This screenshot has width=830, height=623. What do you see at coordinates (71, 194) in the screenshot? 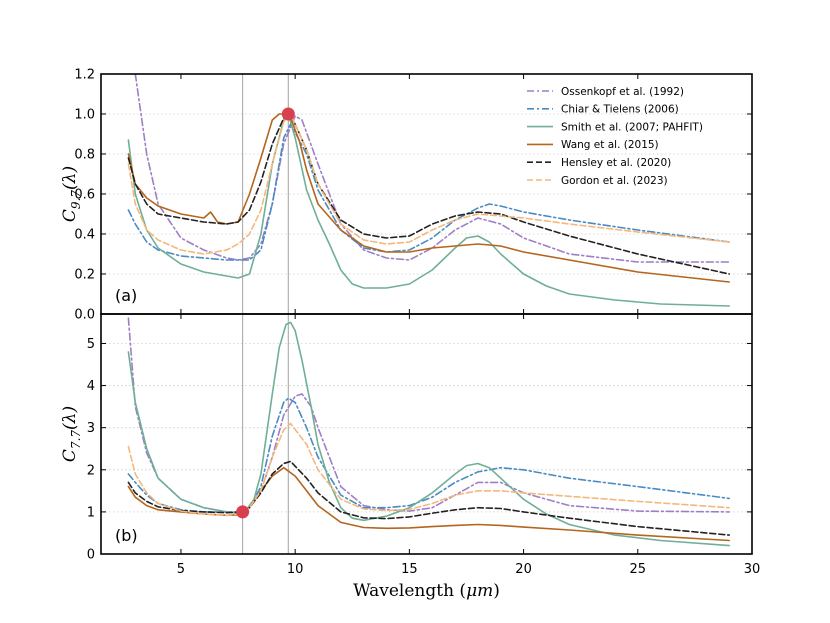
I see `y-axis-label: C9.7(λ)` at bounding box center [71, 194].